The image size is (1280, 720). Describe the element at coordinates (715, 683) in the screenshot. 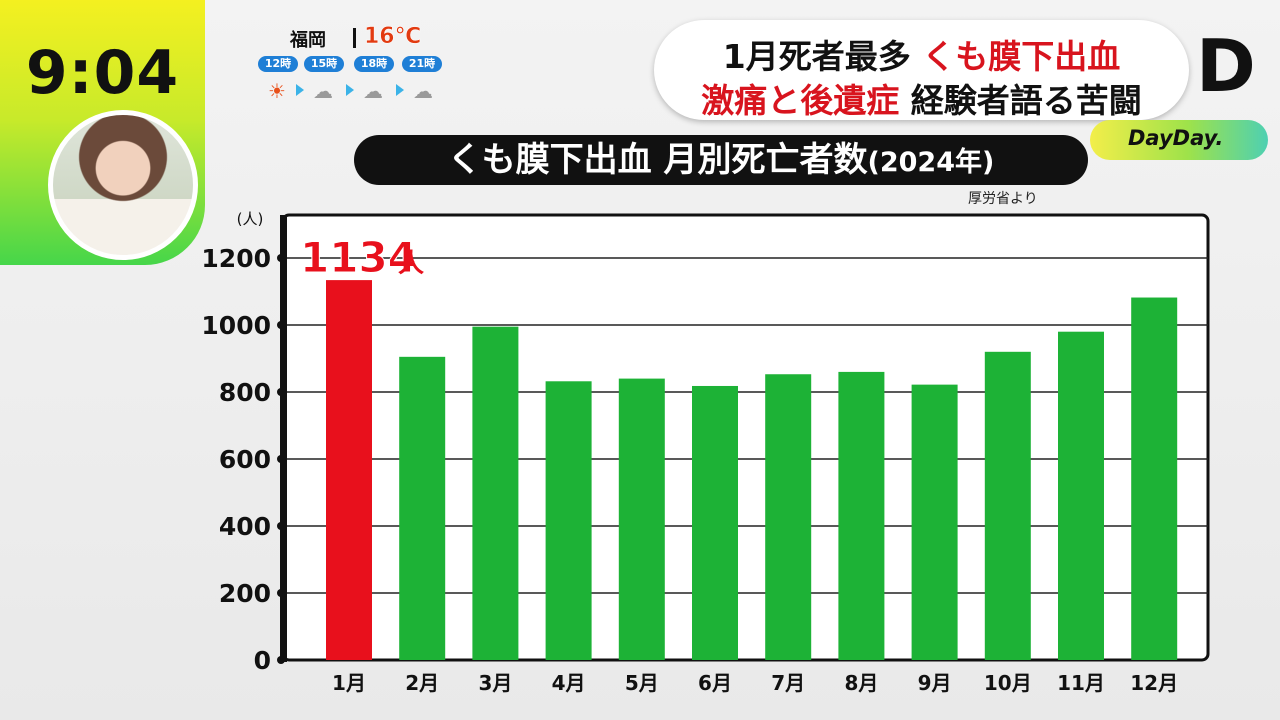

I see `x-tick-label: 6月` at that location.